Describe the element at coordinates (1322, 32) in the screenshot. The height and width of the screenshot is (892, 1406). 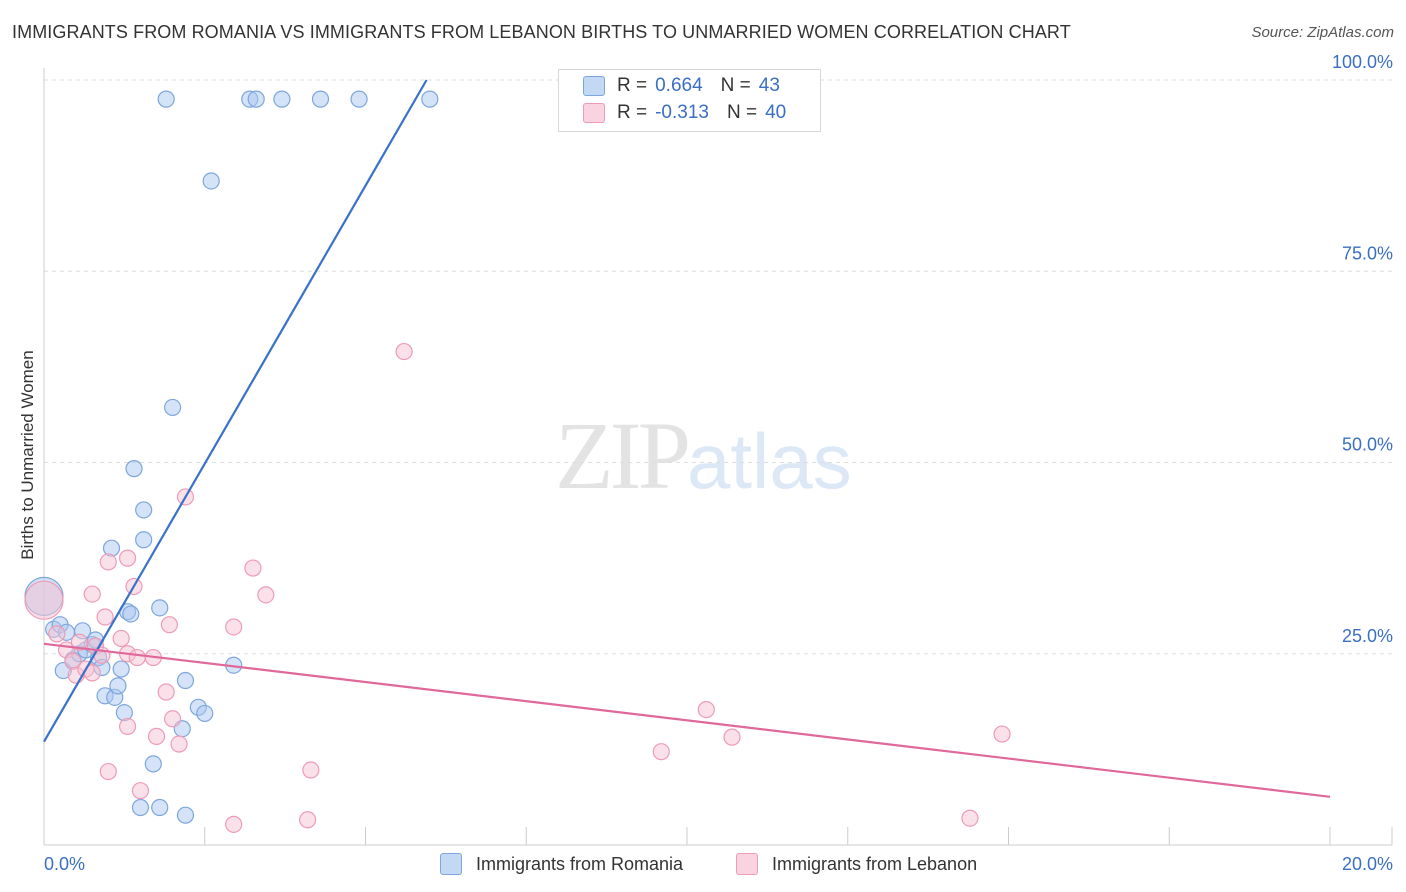
I see `chart-source: Source: ZipAtlas.com` at that location.